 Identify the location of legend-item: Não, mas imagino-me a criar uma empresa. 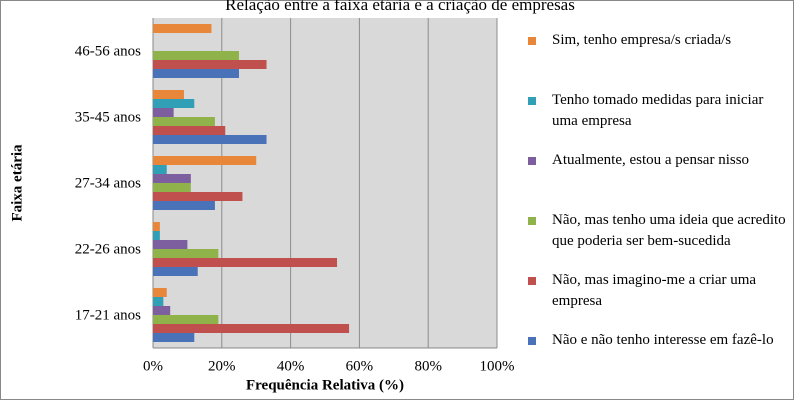
(655, 300).